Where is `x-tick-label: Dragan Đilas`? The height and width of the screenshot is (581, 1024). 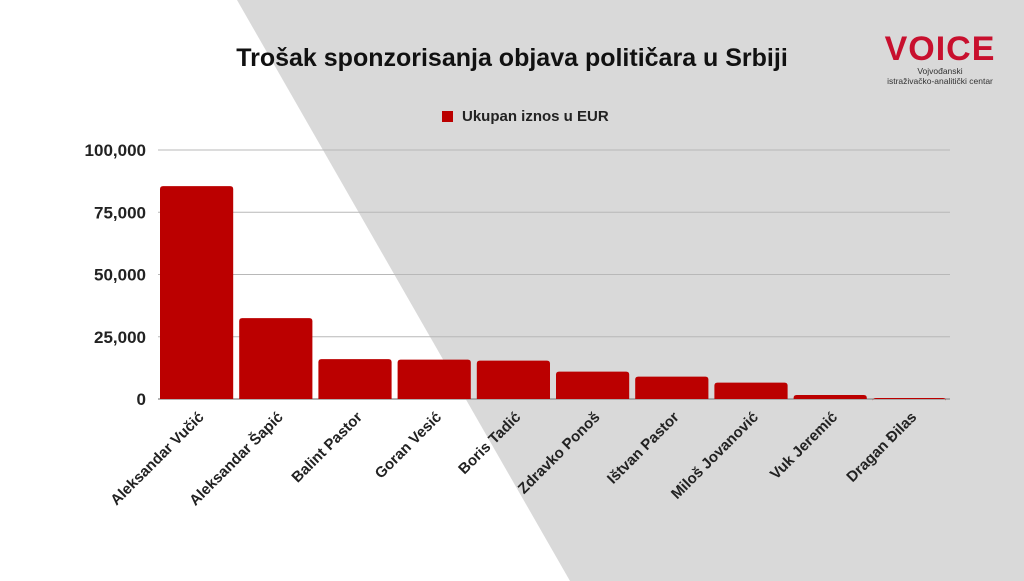 x-tick-label: Dragan Đilas is located at coordinates (881, 447).